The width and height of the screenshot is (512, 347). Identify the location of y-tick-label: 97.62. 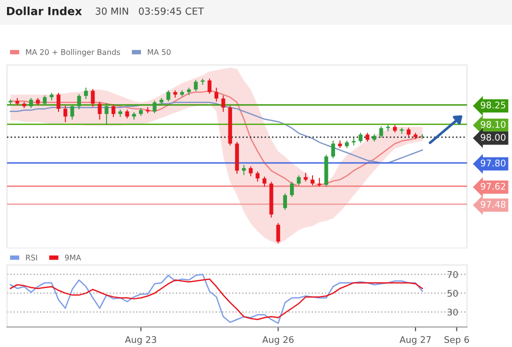
(493, 186).